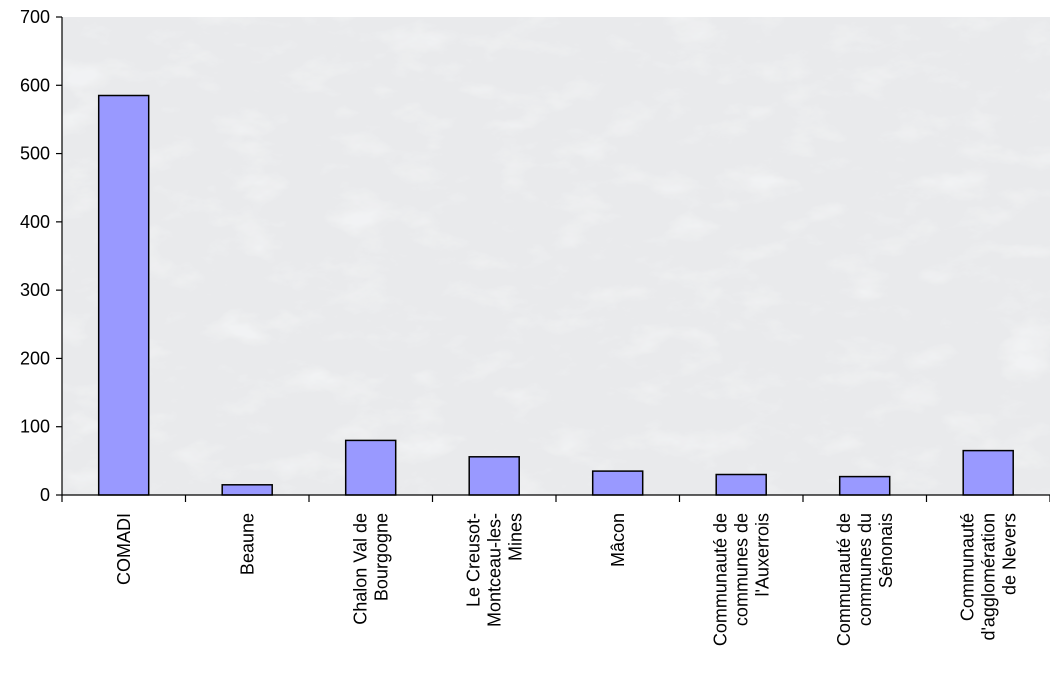 The height and width of the screenshot is (695, 1050). What do you see at coordinates (35, 427) in the screenshot?
I see `y-tick-label: 100` at bounding box center [35, 427].